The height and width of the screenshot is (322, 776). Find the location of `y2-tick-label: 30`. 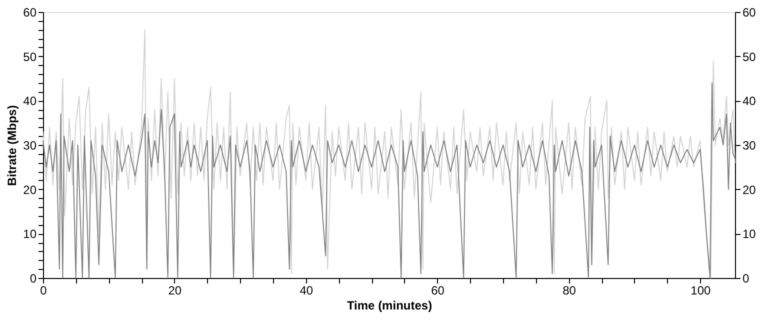

y2-tick-label: 30 is located at coordinates (749, 145).